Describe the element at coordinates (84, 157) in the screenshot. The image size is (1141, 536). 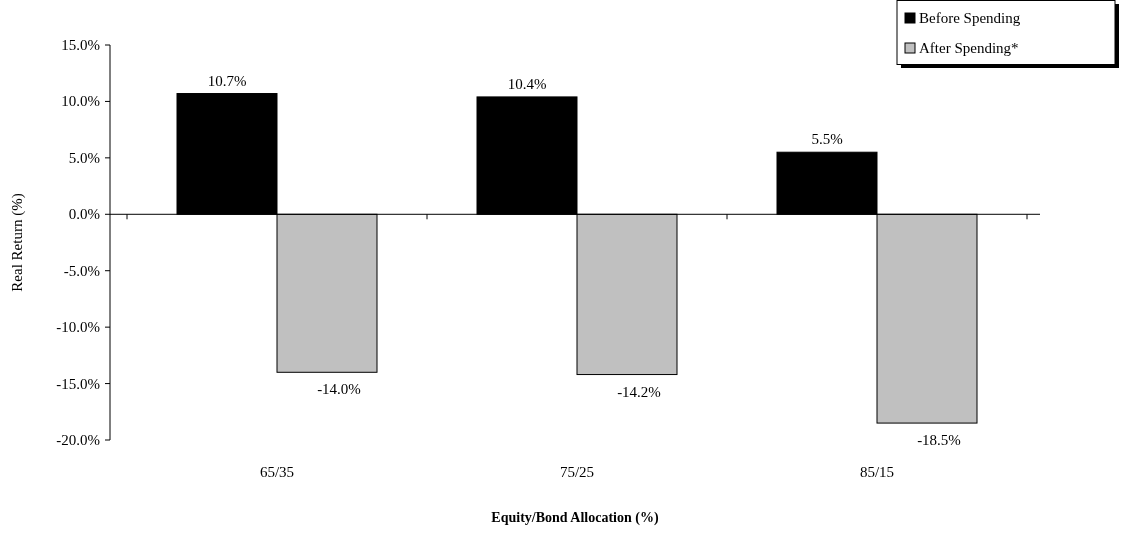
I see `y-tick-label: 5.0%` at that location.